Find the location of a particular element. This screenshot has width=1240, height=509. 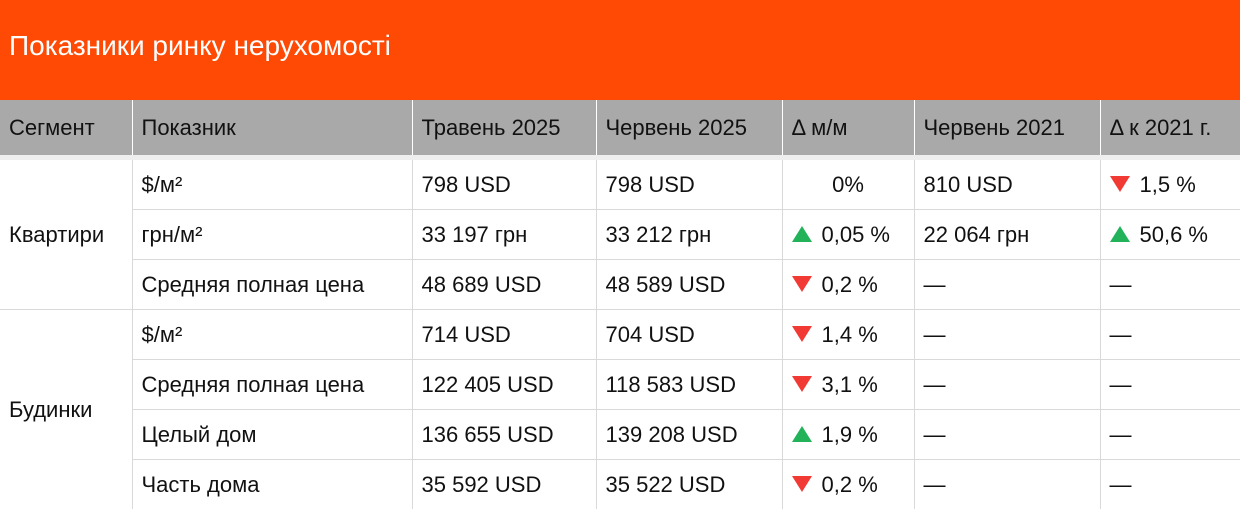

june-2025-cell: 704 USD is located at coordinates (689, 335).